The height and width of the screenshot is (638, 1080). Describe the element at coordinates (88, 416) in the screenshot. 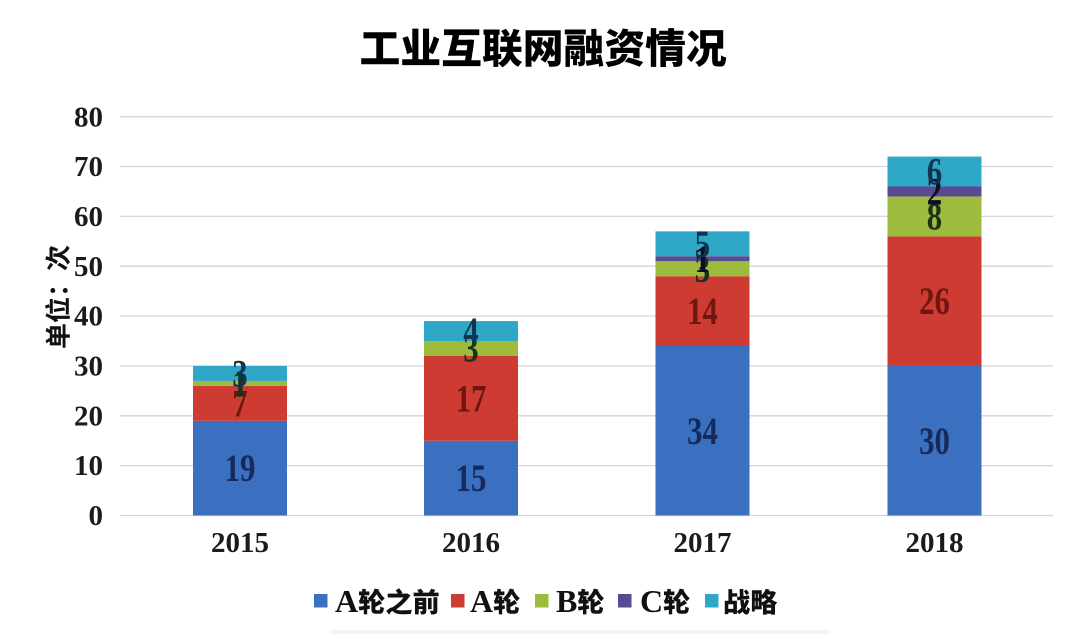

I see `svg-text: 20` at that location.